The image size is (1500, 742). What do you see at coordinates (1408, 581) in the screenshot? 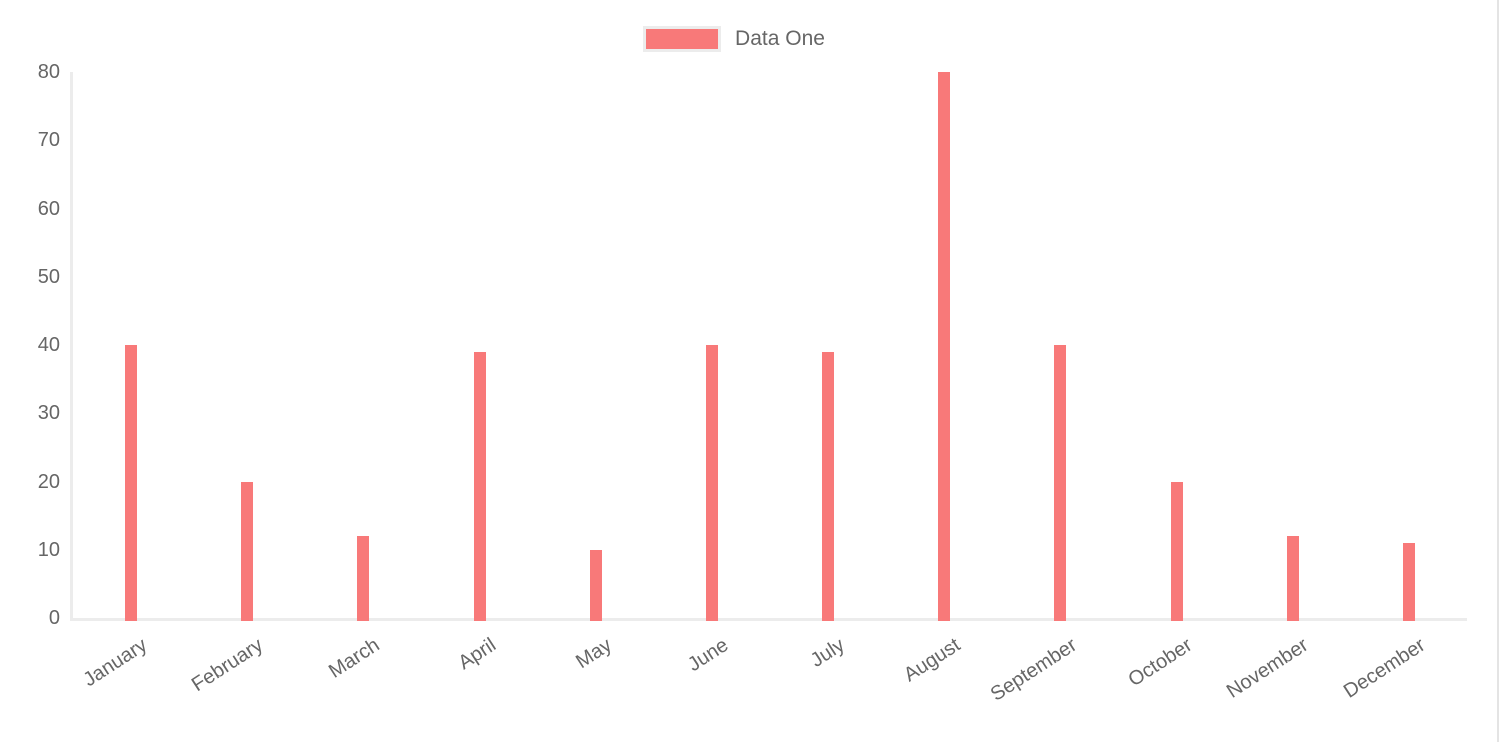
I see `bar-december` at bounding box center [1408, 581].